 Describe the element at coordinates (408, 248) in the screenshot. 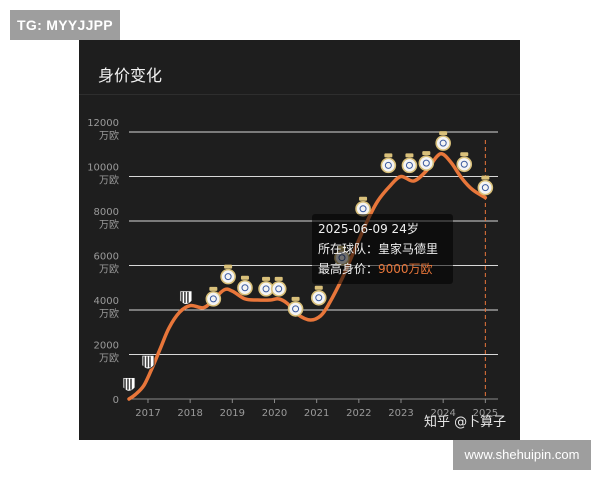

I see `tooltip-team-value: 皇家马德里` at that location.